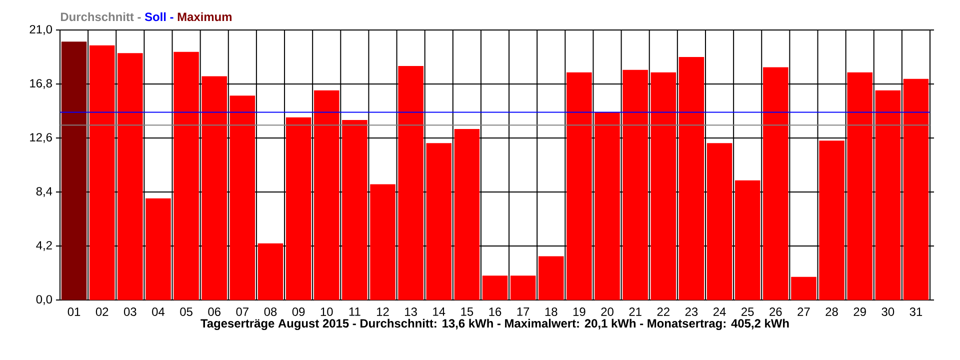 The height and width of the screenshot is (360, 960). What do you see at coordinates (635, 312) in the screenshot?
I see `x-tick-label: 21` at bounding box center [635, 312].